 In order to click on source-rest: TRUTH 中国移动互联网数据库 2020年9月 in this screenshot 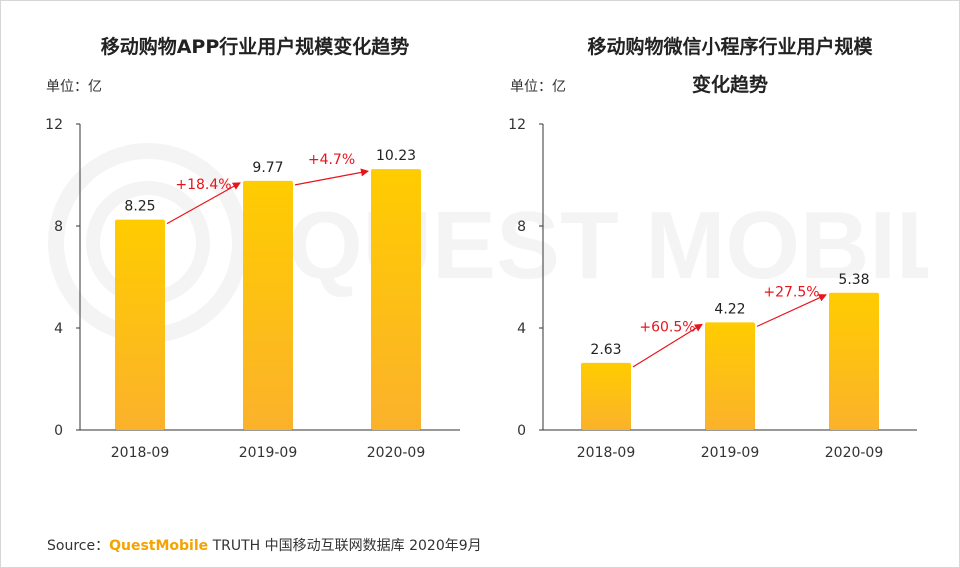, I will do `click(345, 546)`.